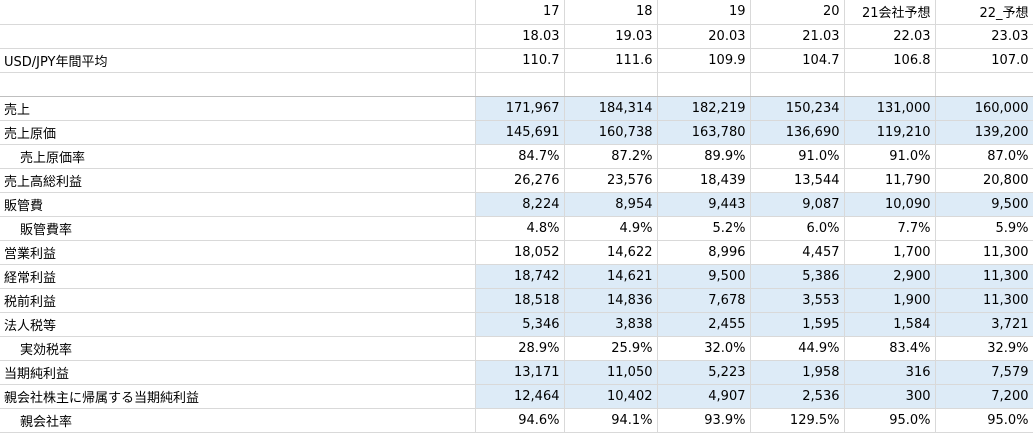  I want to click on row-label-cell: 売上原価, so click(238, 132).